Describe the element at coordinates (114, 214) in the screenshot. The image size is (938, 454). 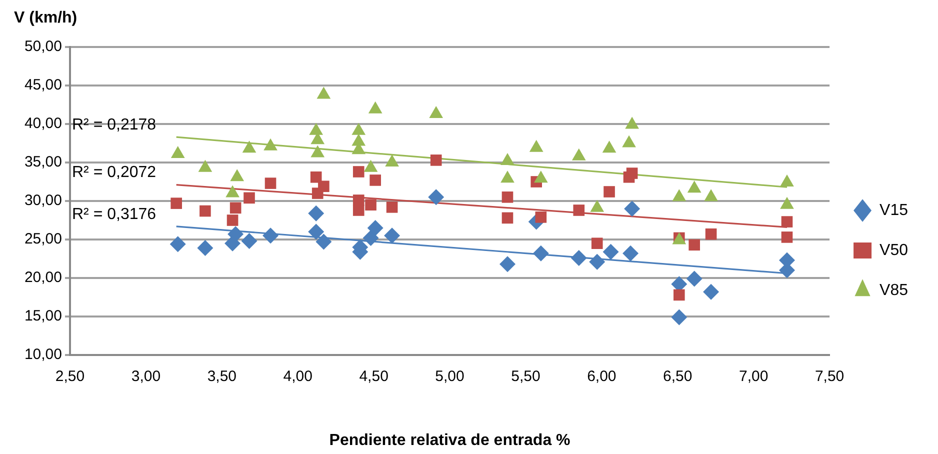
I see `annotation: R² = 0,3176` at that location.